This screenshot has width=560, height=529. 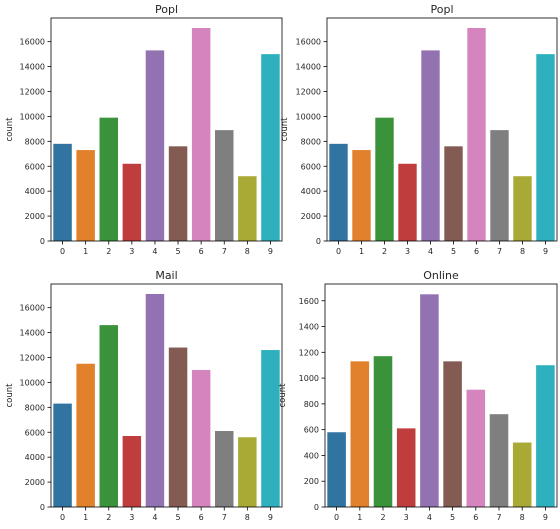 What do you see at coordinates (522, 251) in the screenshot?
I see `x-tick-label: 8` at bounding box center [522, 251].